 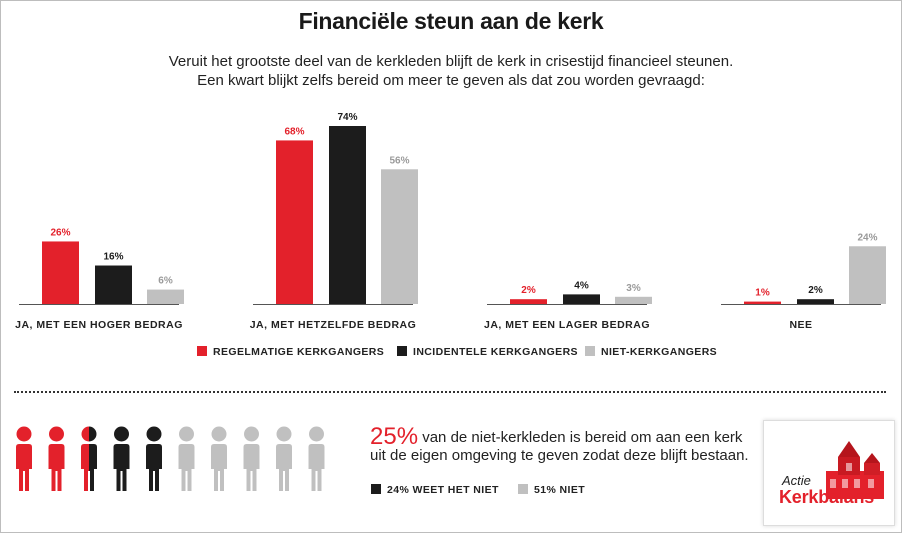 I want to click on legend-label: NIET-KERKGANGERS, so click(x=659, y=352).